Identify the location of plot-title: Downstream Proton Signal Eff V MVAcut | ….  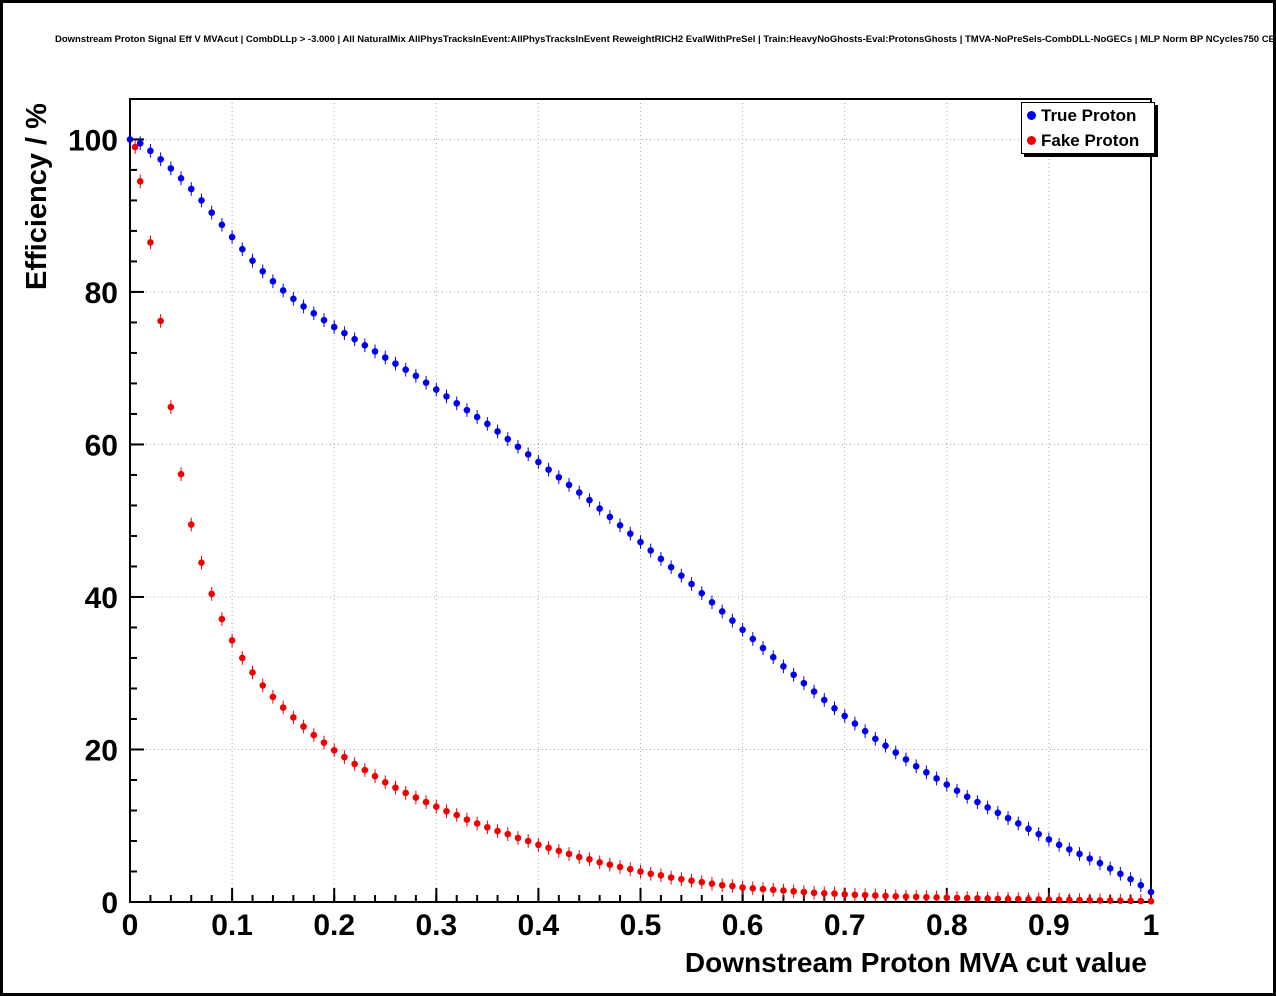
(665, 39).